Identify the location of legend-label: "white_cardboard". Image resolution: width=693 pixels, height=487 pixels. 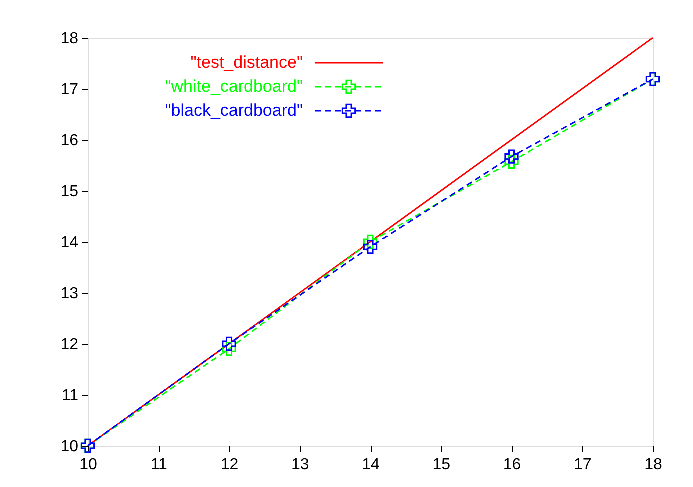
(234, 86).